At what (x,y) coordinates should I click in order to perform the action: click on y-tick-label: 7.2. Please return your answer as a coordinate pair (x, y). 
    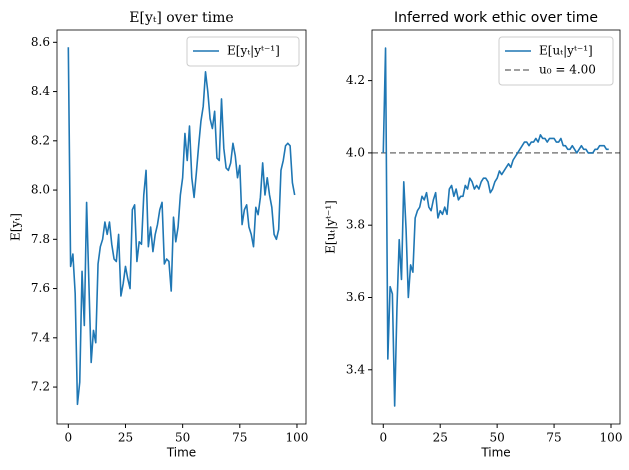
    Looking at the image, I should click on (40, 387).